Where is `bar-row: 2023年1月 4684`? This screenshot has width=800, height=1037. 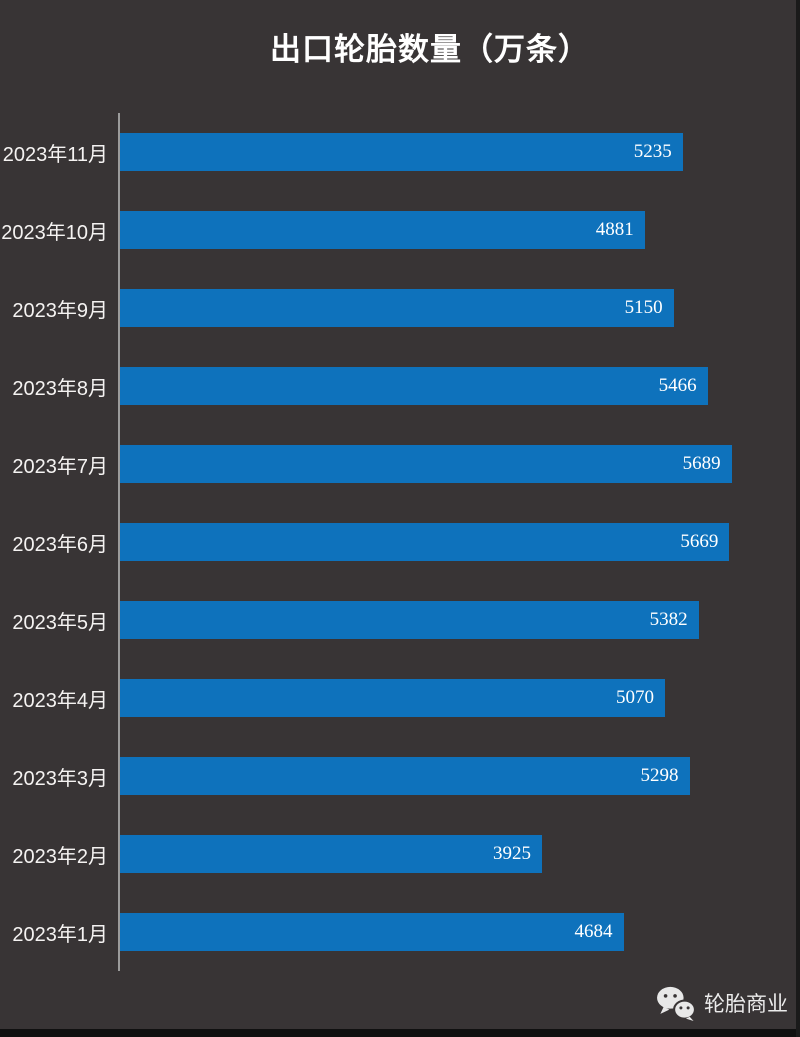 bar-row: 2023年1月 4684 is located at coordinates (382, 932).